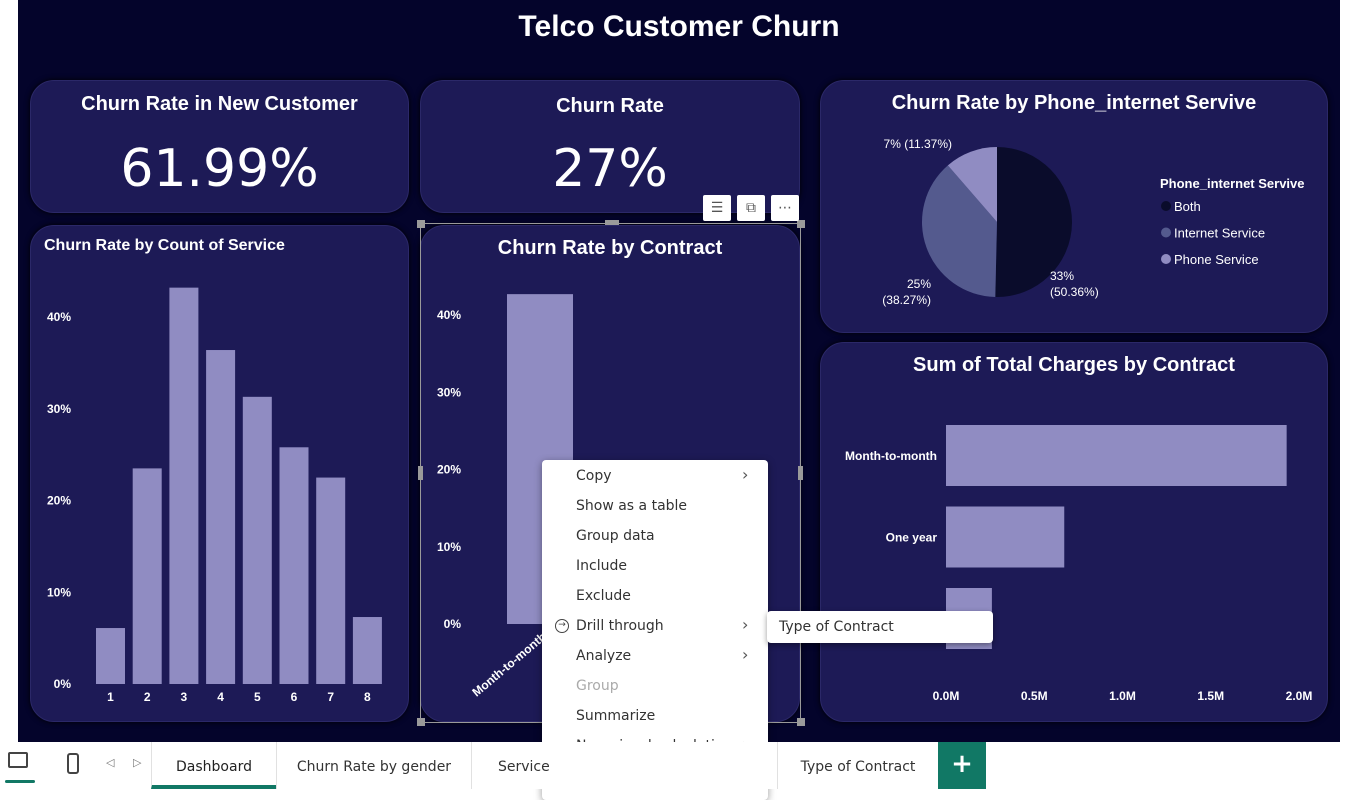 The width and height of the screenshot is (1365, 800). What do you see at coordinates (137, 762) in the screenshot?
I see `next-page-icon: ▷` at bounding box center [137, 762].